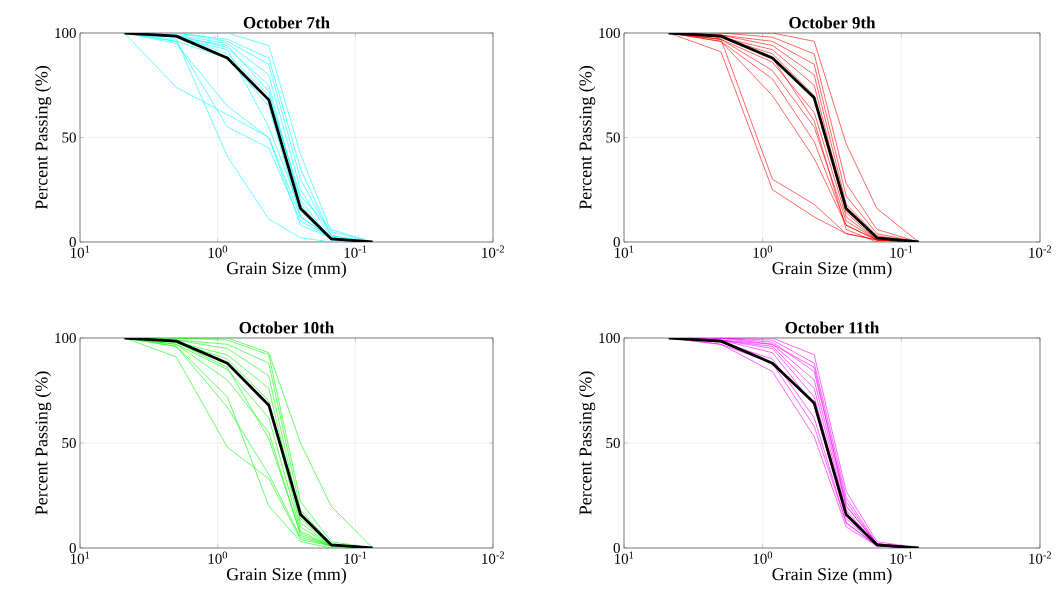  I want to click on chart-title: October 10th, so click(286, 327).